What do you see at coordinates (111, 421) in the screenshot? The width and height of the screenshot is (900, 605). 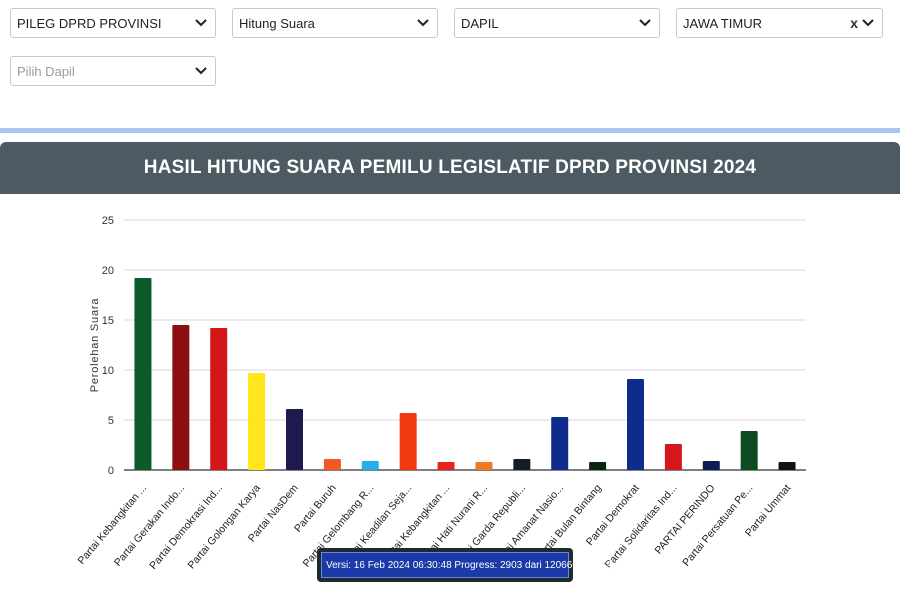 I see `y-tick-label: 5` at bounding box center [111, 421].